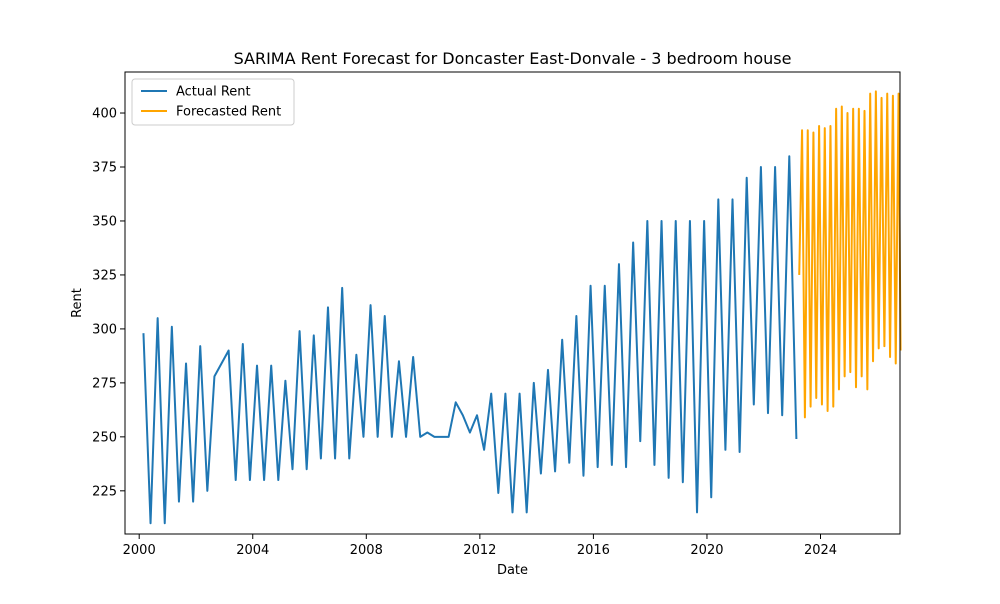  Describe the element at coordinates (512, 570) in the screenshot. I see `x-axis-label: Date` at that location.